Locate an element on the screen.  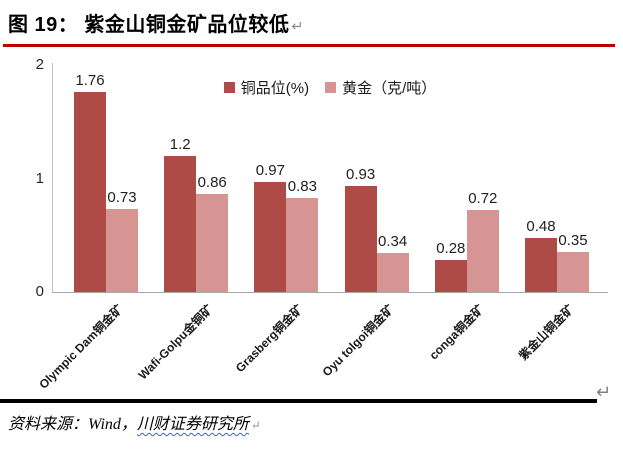
figure-title-text: 图 19： 紫金山铜金矿品位较低 is located at coordinates (149, 25).